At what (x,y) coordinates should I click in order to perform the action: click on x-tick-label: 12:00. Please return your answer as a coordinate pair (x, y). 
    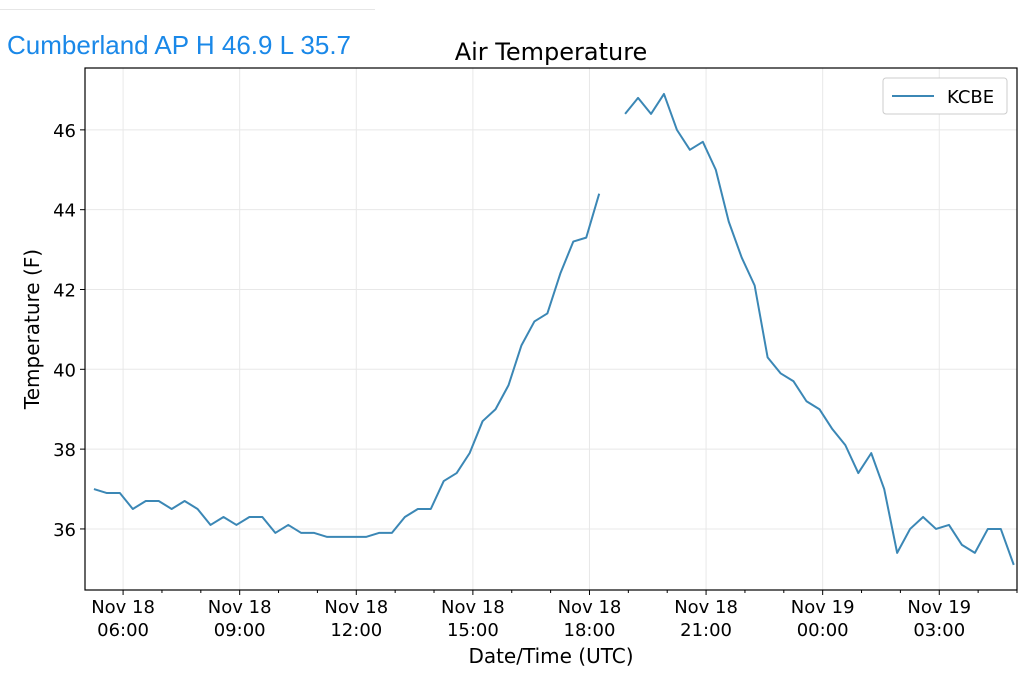
    Looking at the image, I should click on (356, 630).